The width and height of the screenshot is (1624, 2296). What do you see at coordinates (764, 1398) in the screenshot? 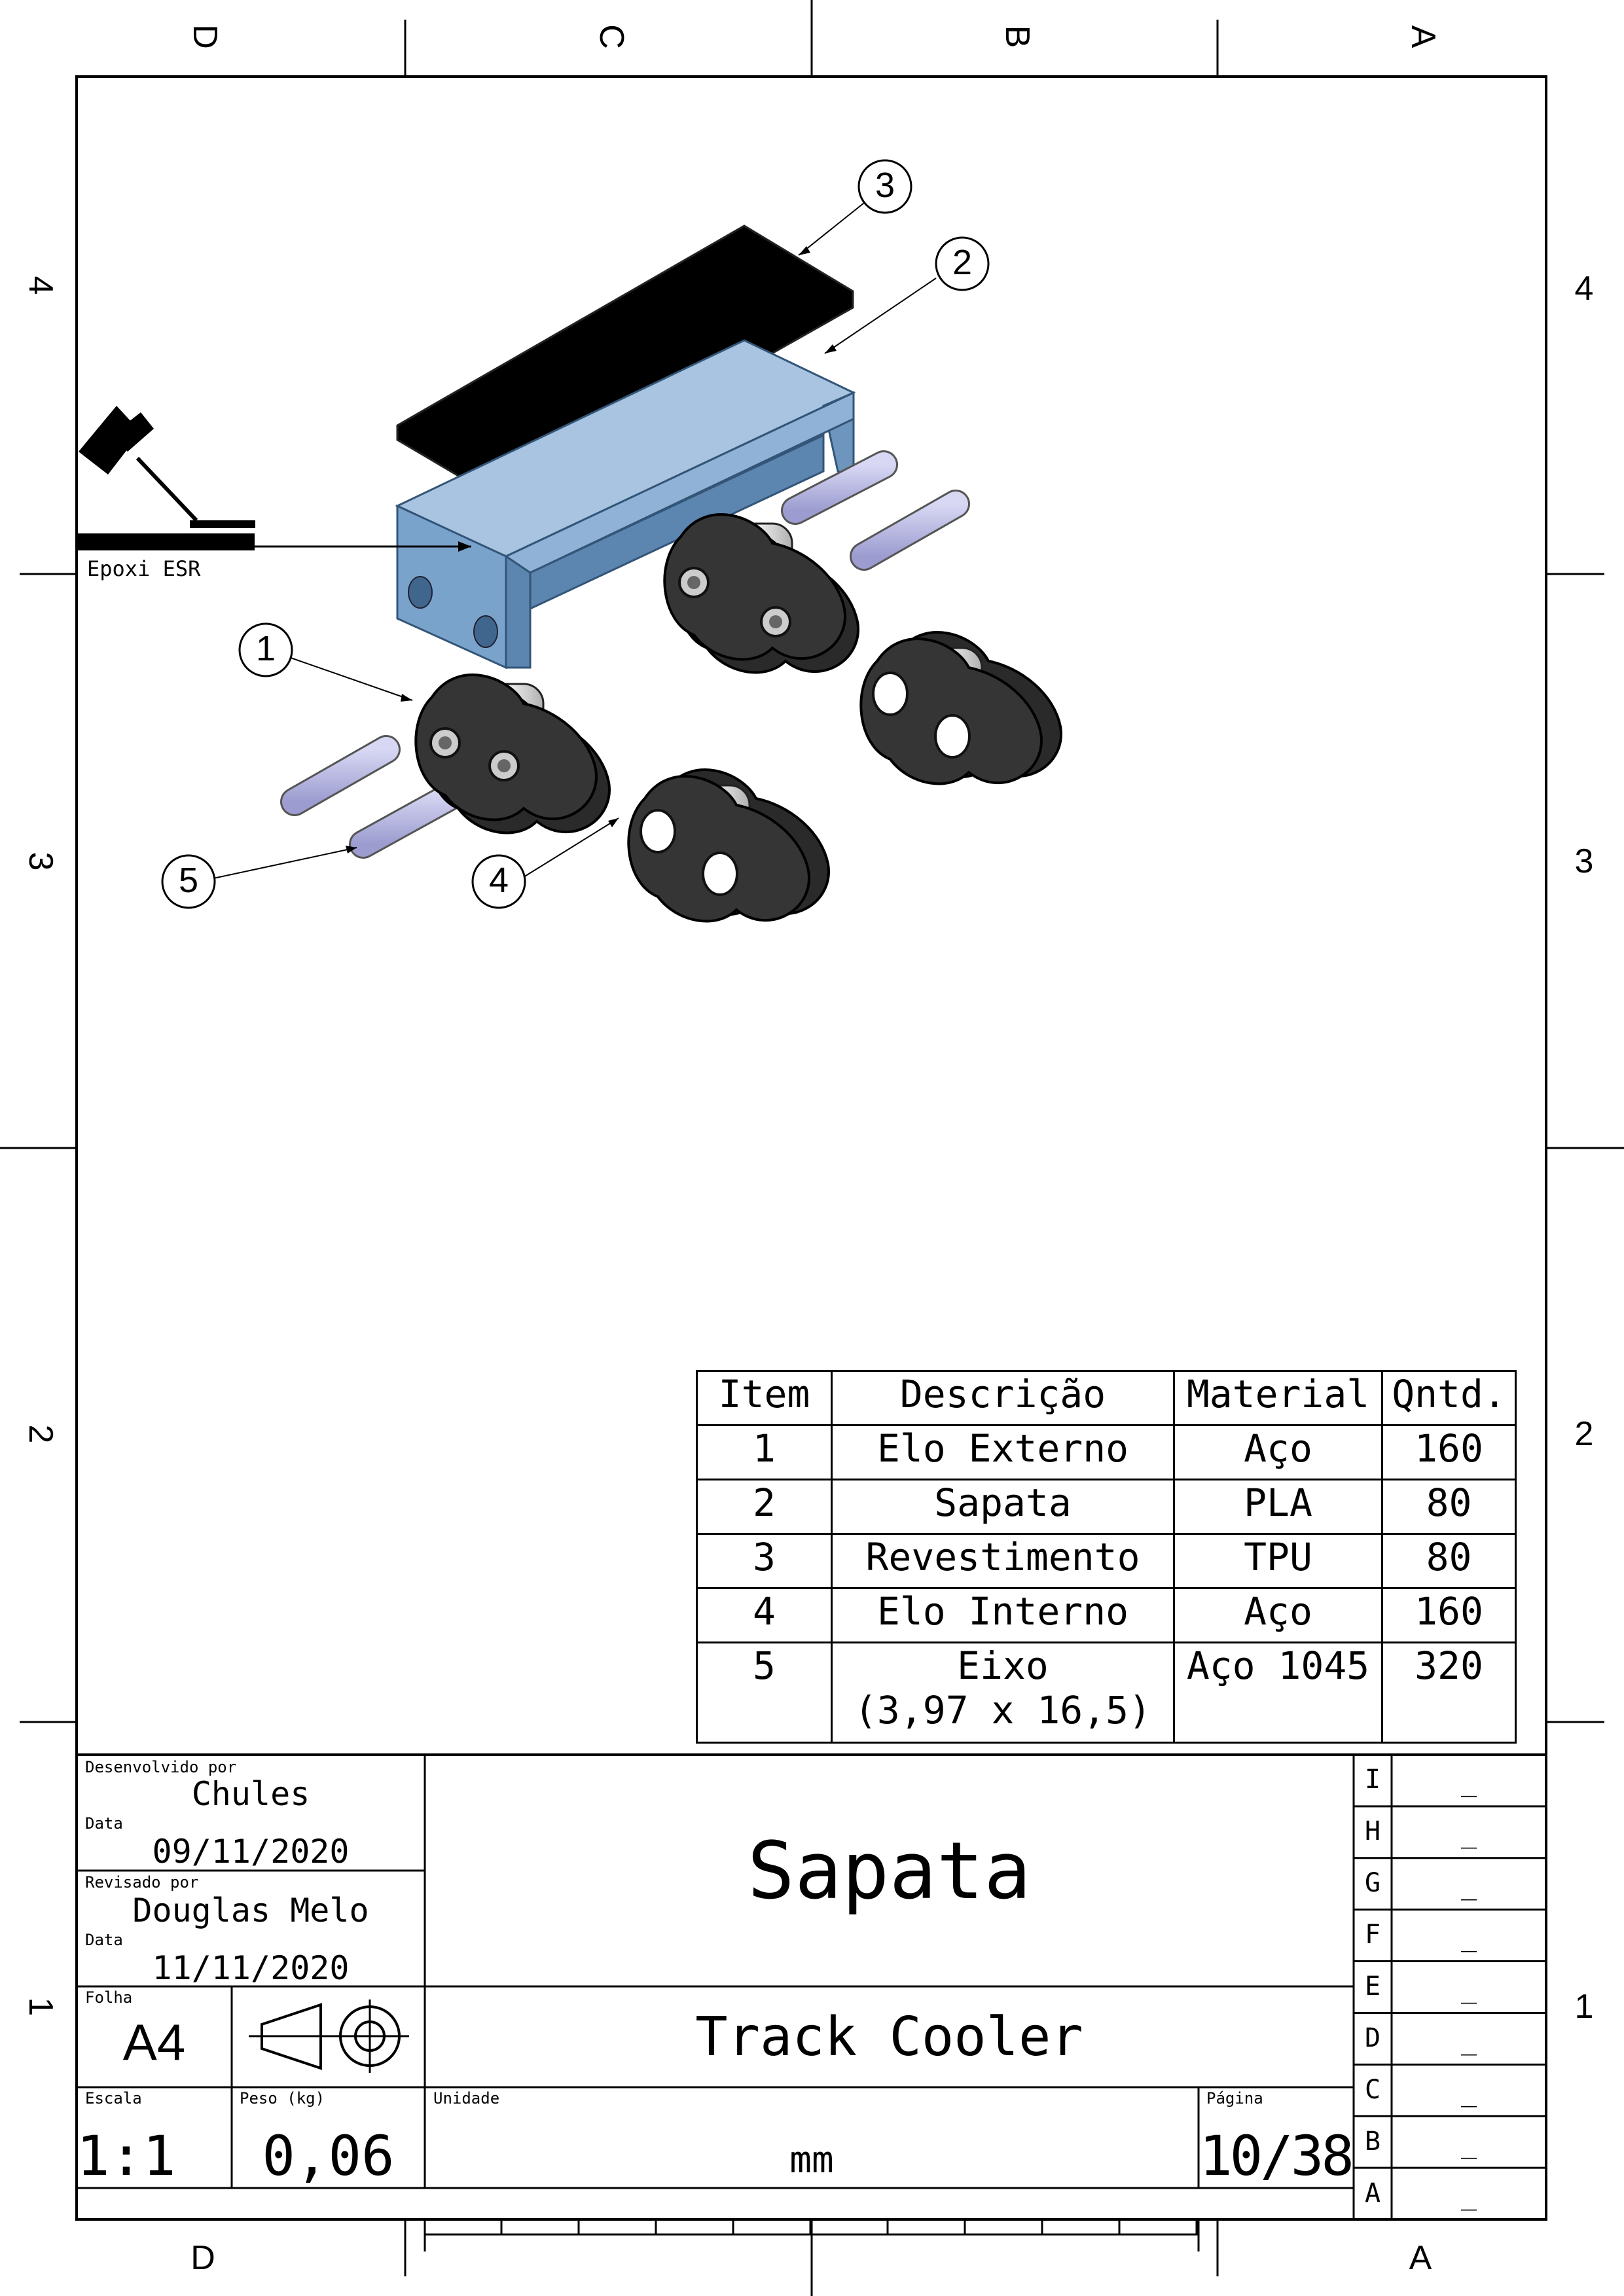
I see `bom-header-item: Item` at bounding box center [764, 1398].